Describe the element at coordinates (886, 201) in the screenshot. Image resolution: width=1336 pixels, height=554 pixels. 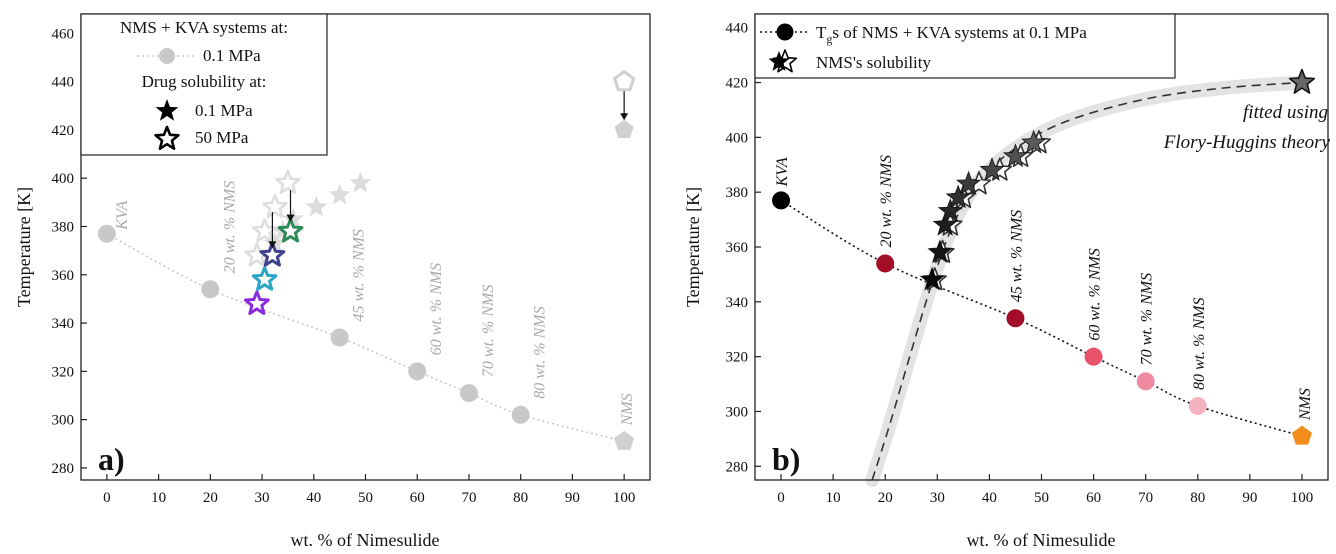
I see `tg-point-label: 20 wt. % NMS` at that location.